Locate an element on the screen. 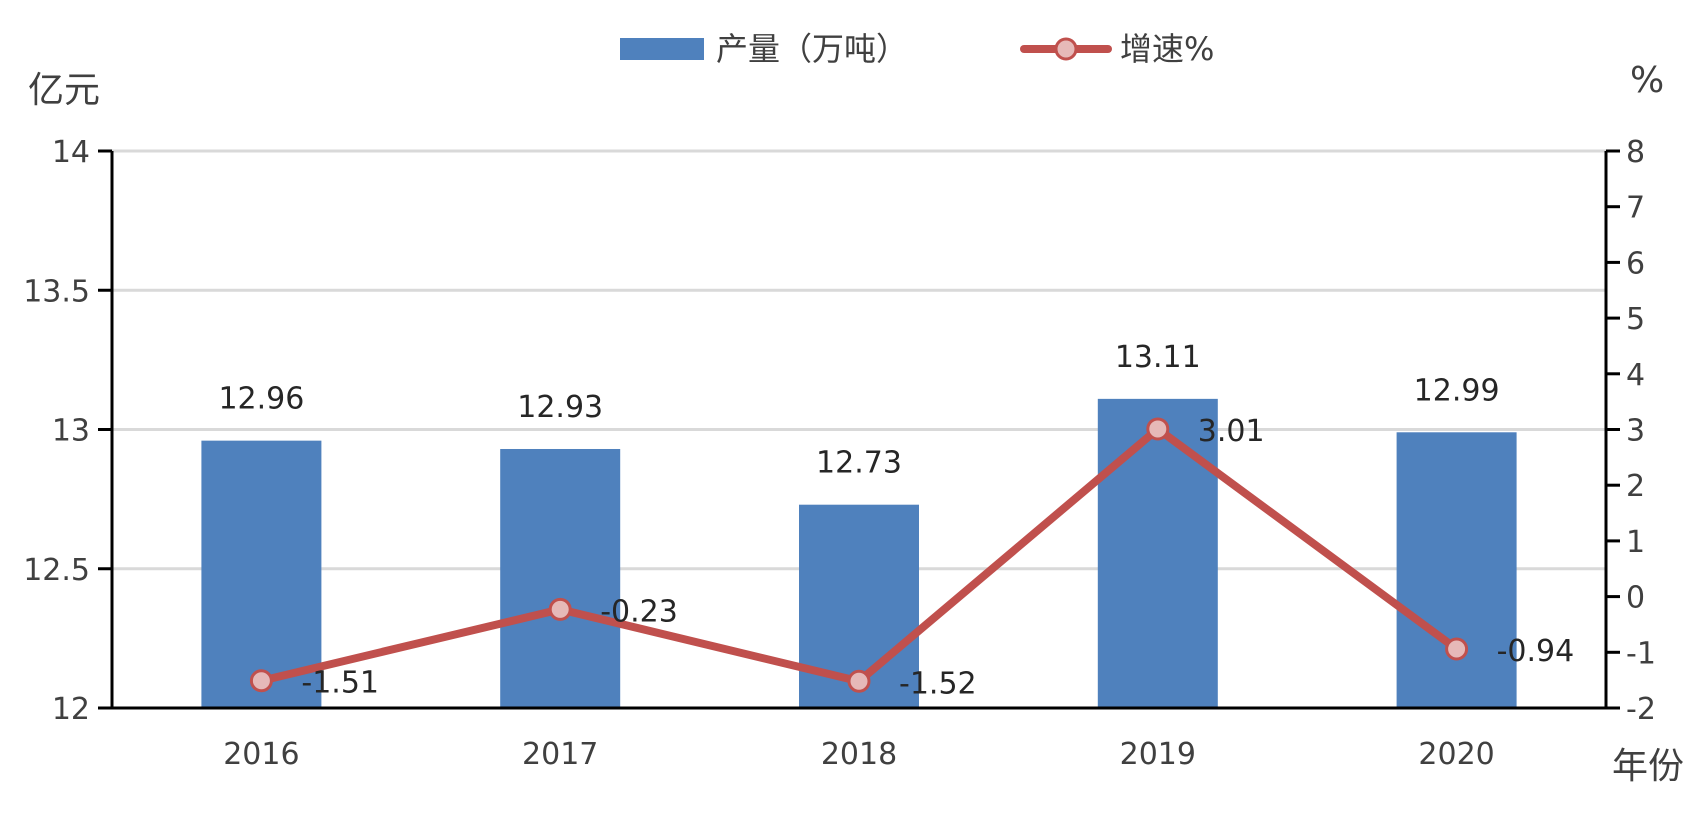 This screenshot has height=822, width=1696. x-tick-label: 2017 is located at coordinates (560, 754).